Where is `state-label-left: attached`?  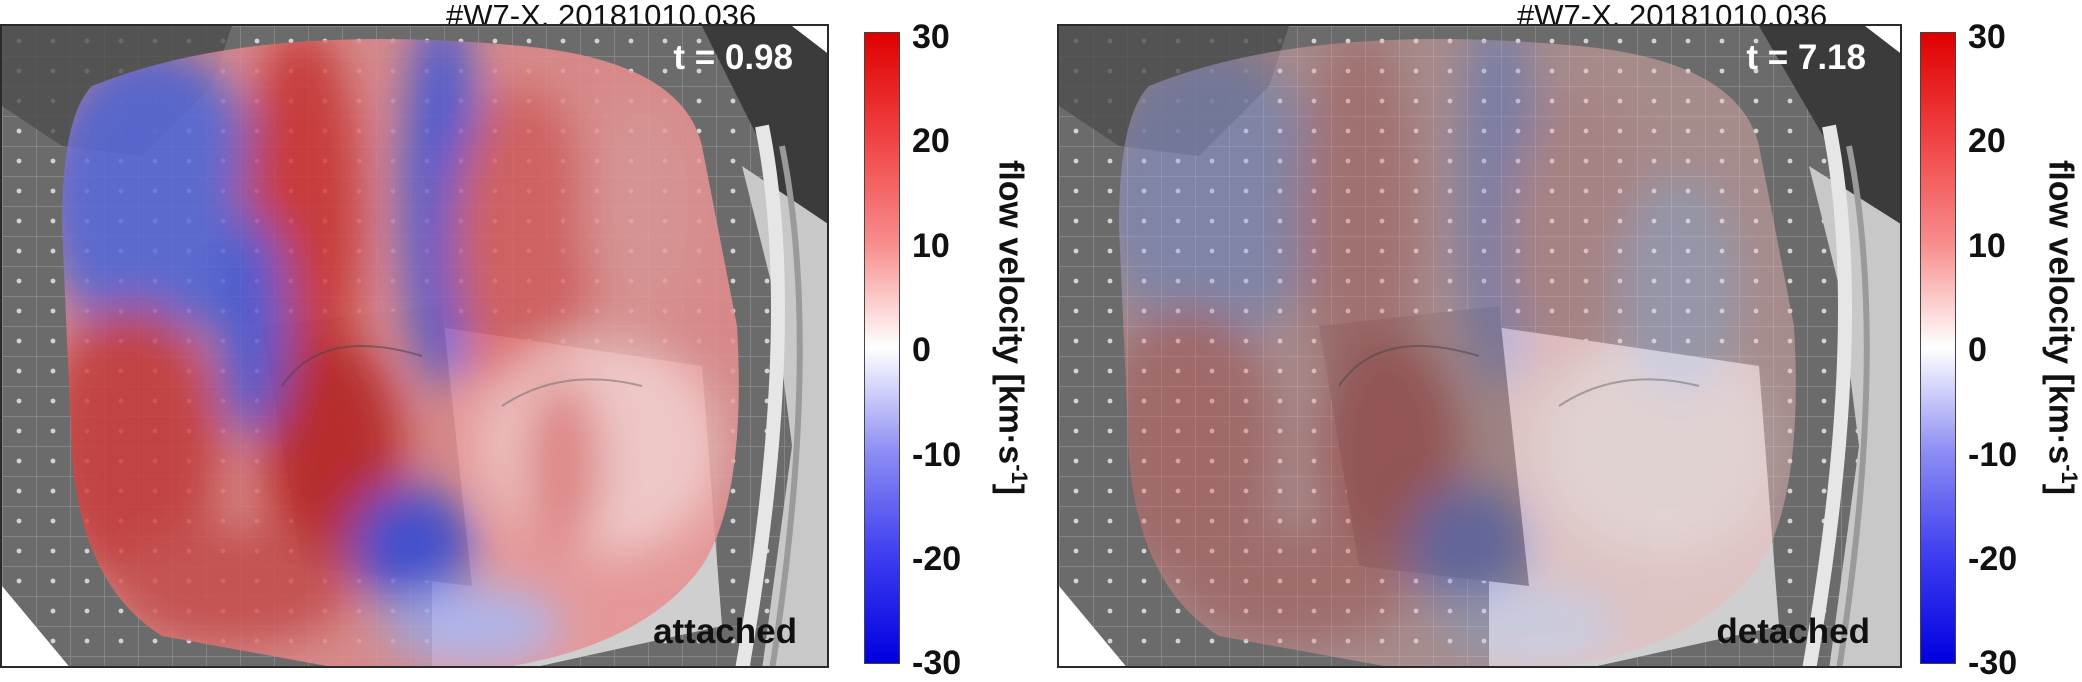
state-label-left: attached is located at coordinates (725, 631).